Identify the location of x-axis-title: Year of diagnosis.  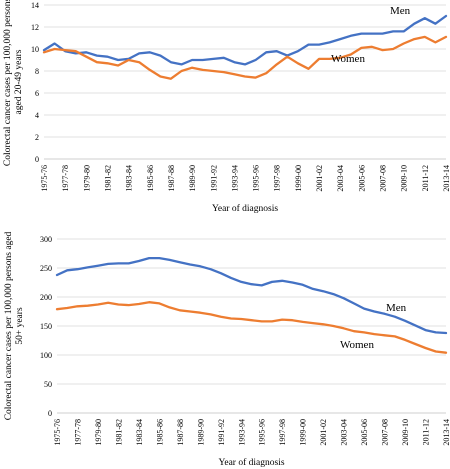
(245, 208).